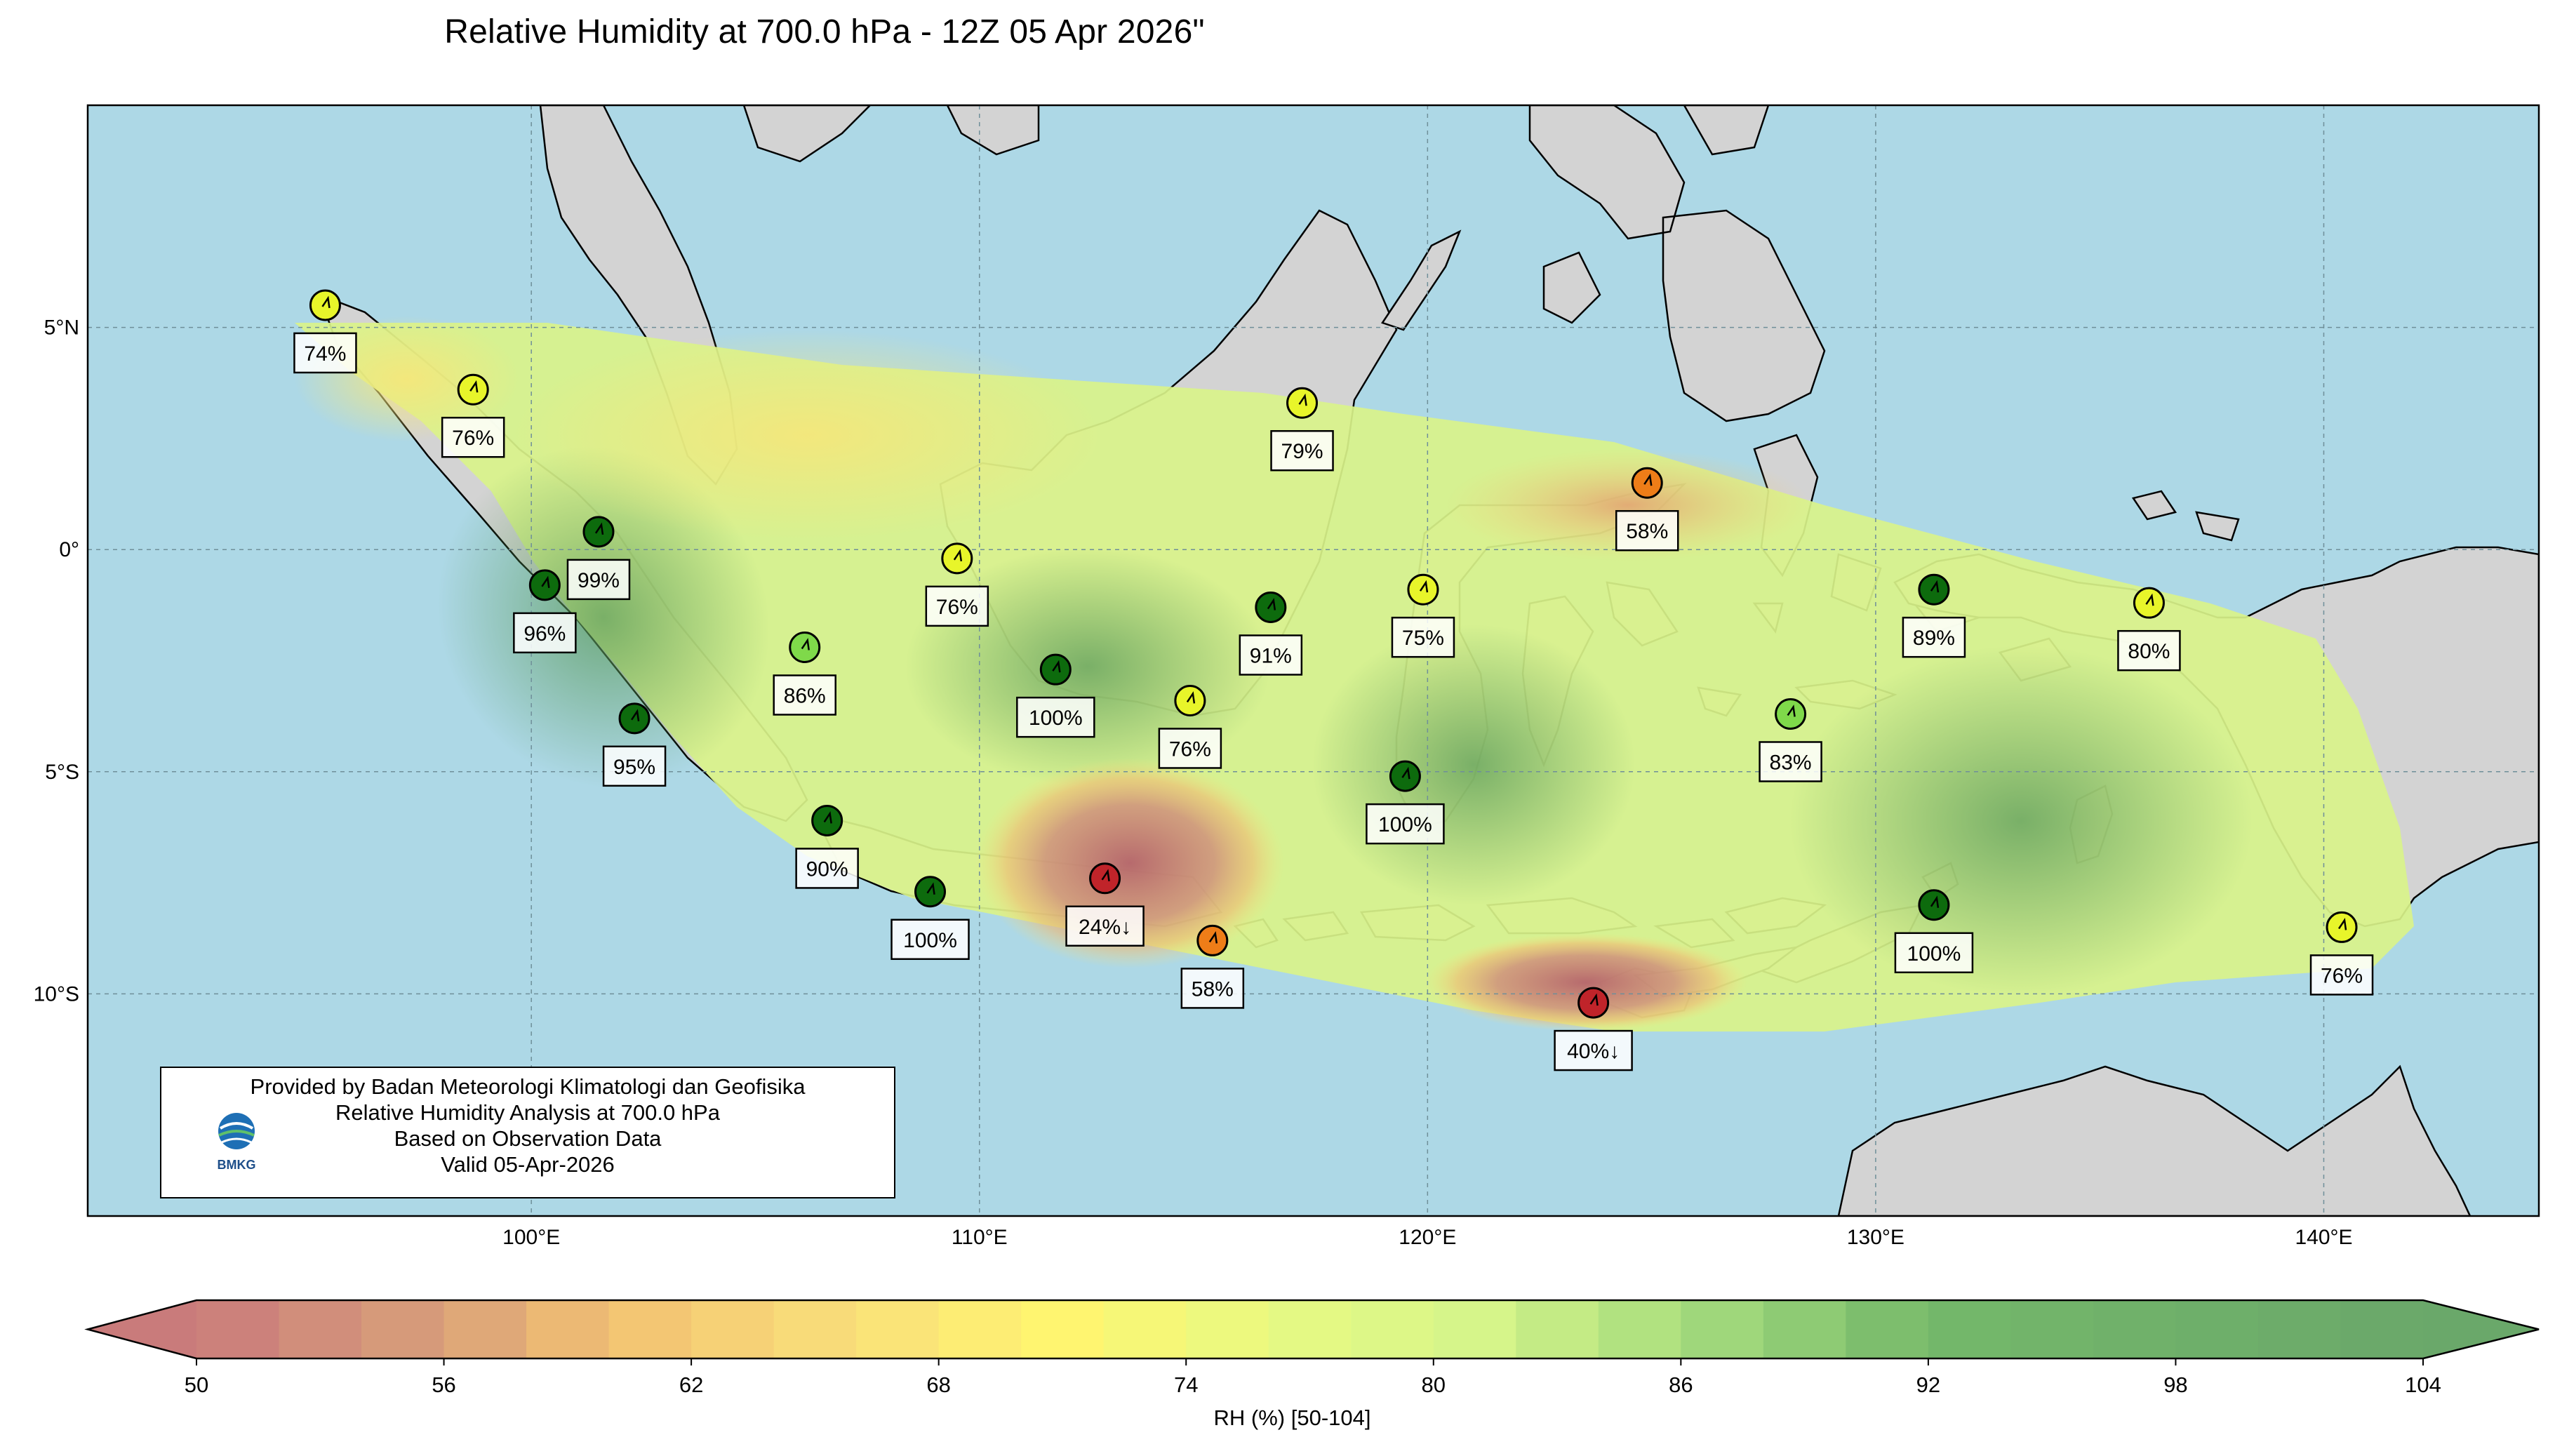 The height and width of the screenshot is (1456, 2555). I want to click on colorbar-tick-label: 104, so click(2423, 1385).